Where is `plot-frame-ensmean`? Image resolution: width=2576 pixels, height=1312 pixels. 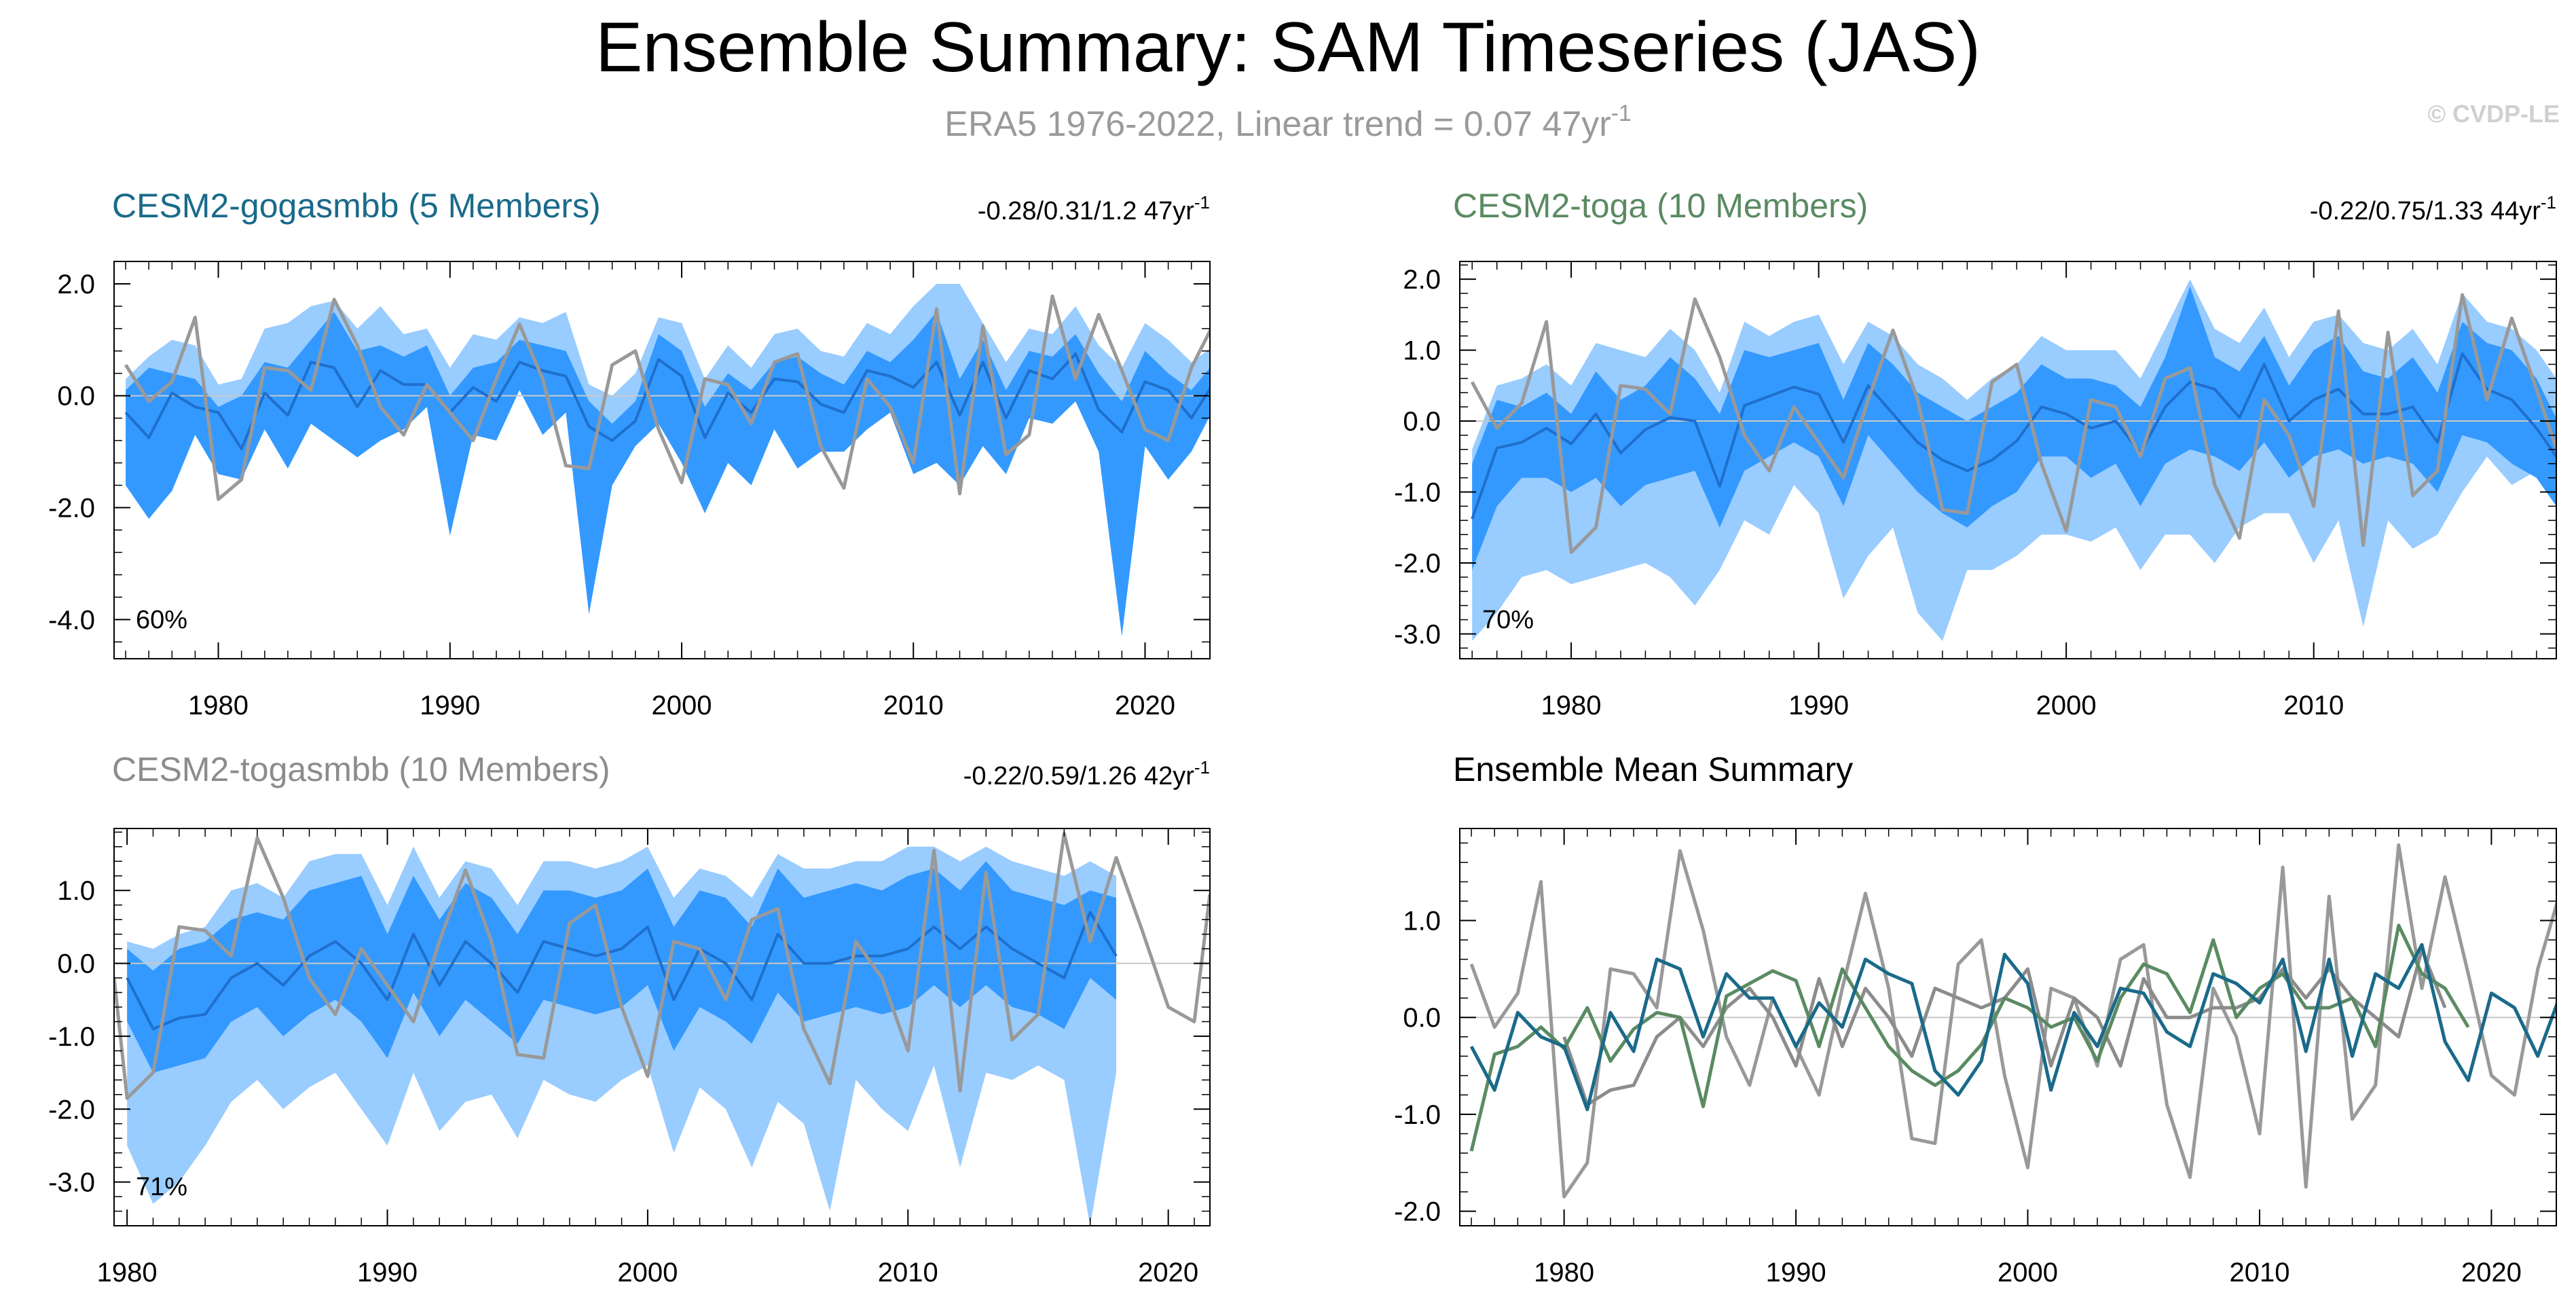 plot-frame-ensmean is located at coordinates (2008, 1027).